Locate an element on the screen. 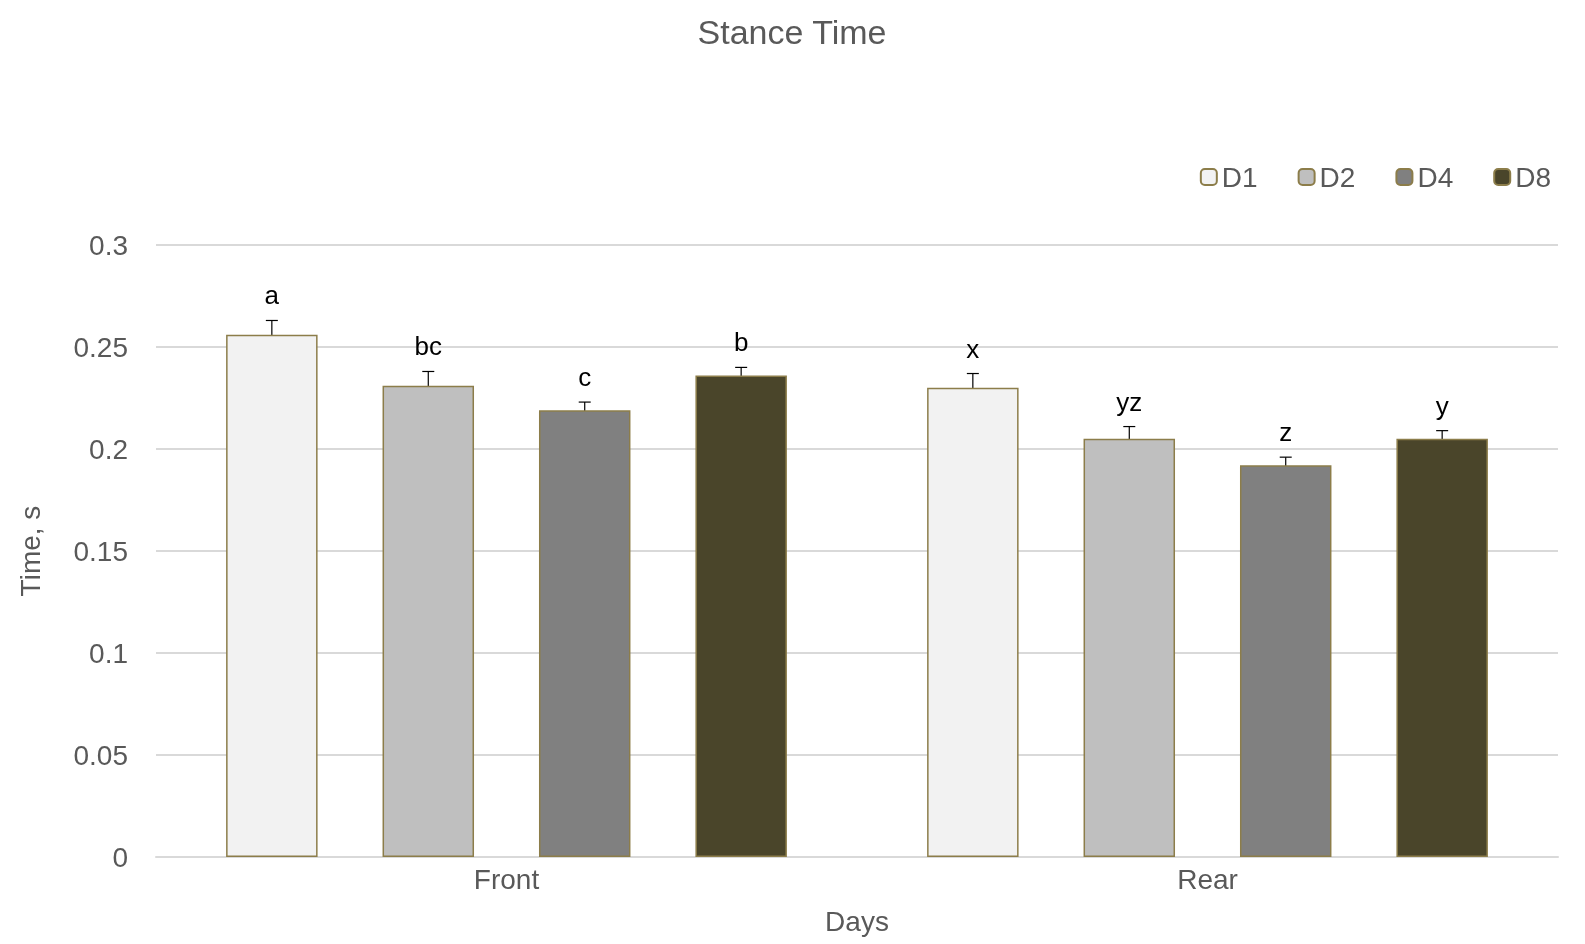  data-label: yz is located at coordinates (1129, 401).